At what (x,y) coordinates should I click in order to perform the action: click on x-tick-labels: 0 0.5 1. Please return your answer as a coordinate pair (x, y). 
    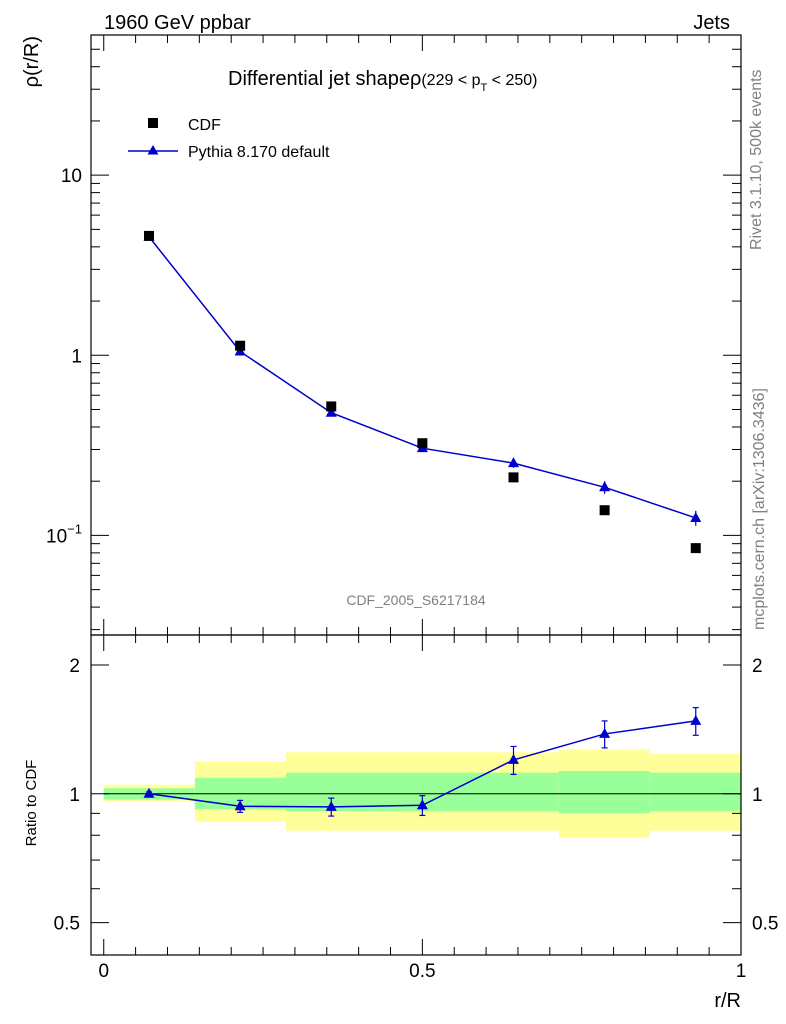
    Looking at the image, I should click on (422, 971).